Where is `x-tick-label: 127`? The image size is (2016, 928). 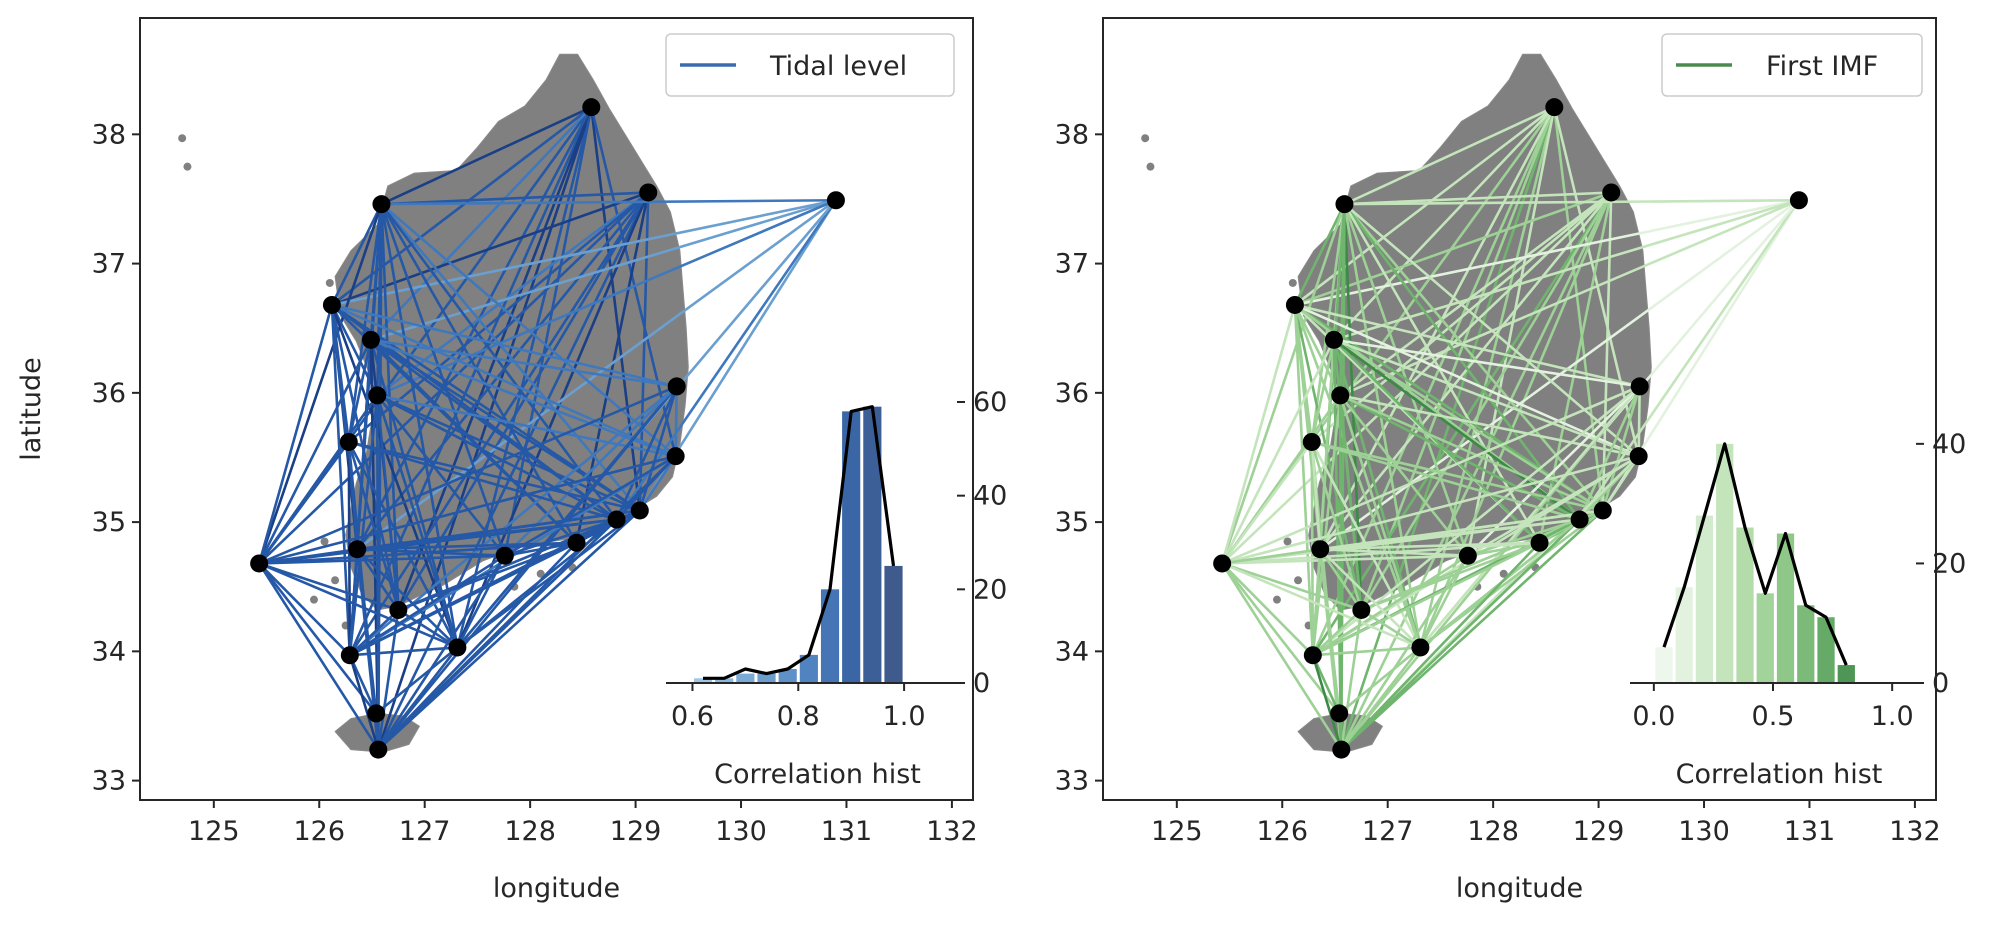
x-tick-label: 127 is located at coordinates (425, 831).